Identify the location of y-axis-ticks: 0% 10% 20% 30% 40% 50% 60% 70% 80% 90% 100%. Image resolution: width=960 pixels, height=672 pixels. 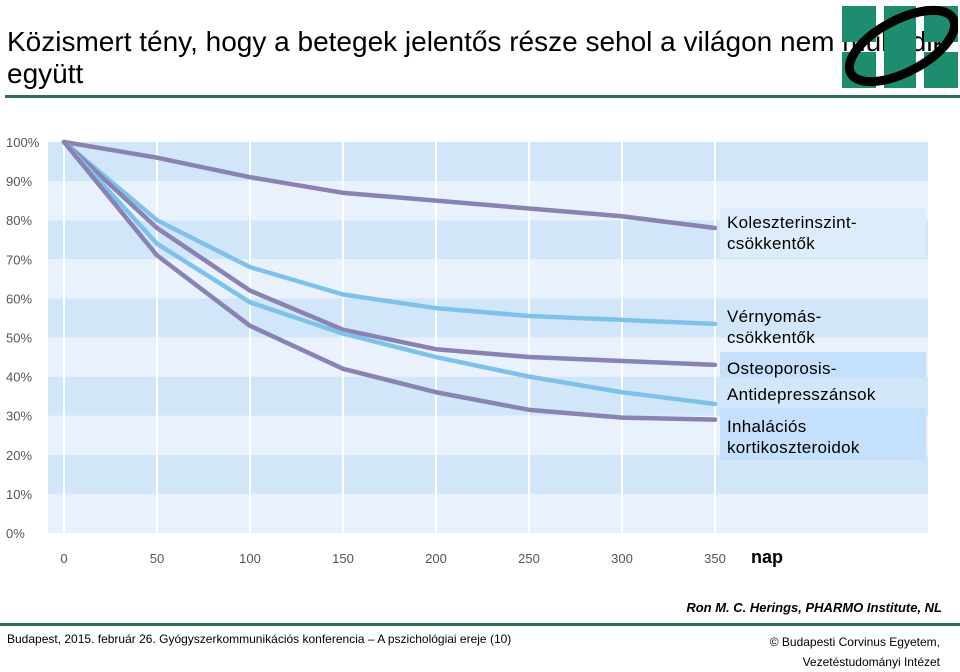
(23, 338).